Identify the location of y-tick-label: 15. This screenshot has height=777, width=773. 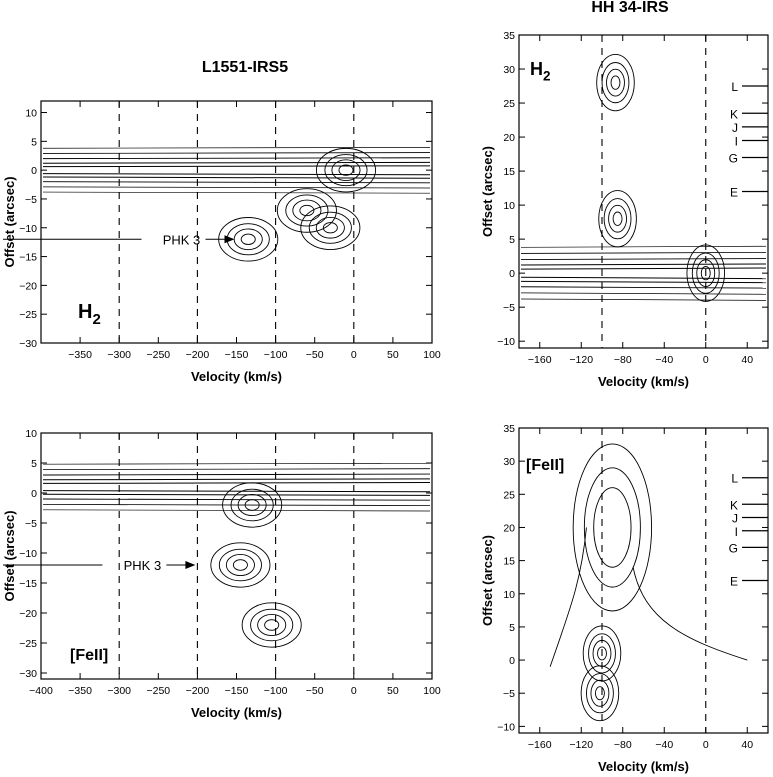
(509, 172).